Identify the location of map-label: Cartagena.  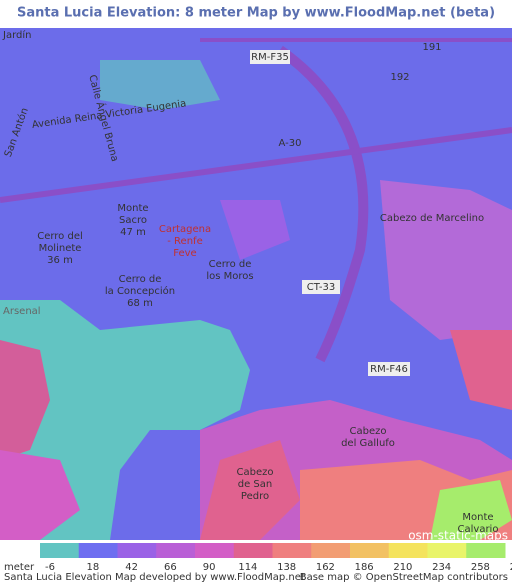
(185, 229).